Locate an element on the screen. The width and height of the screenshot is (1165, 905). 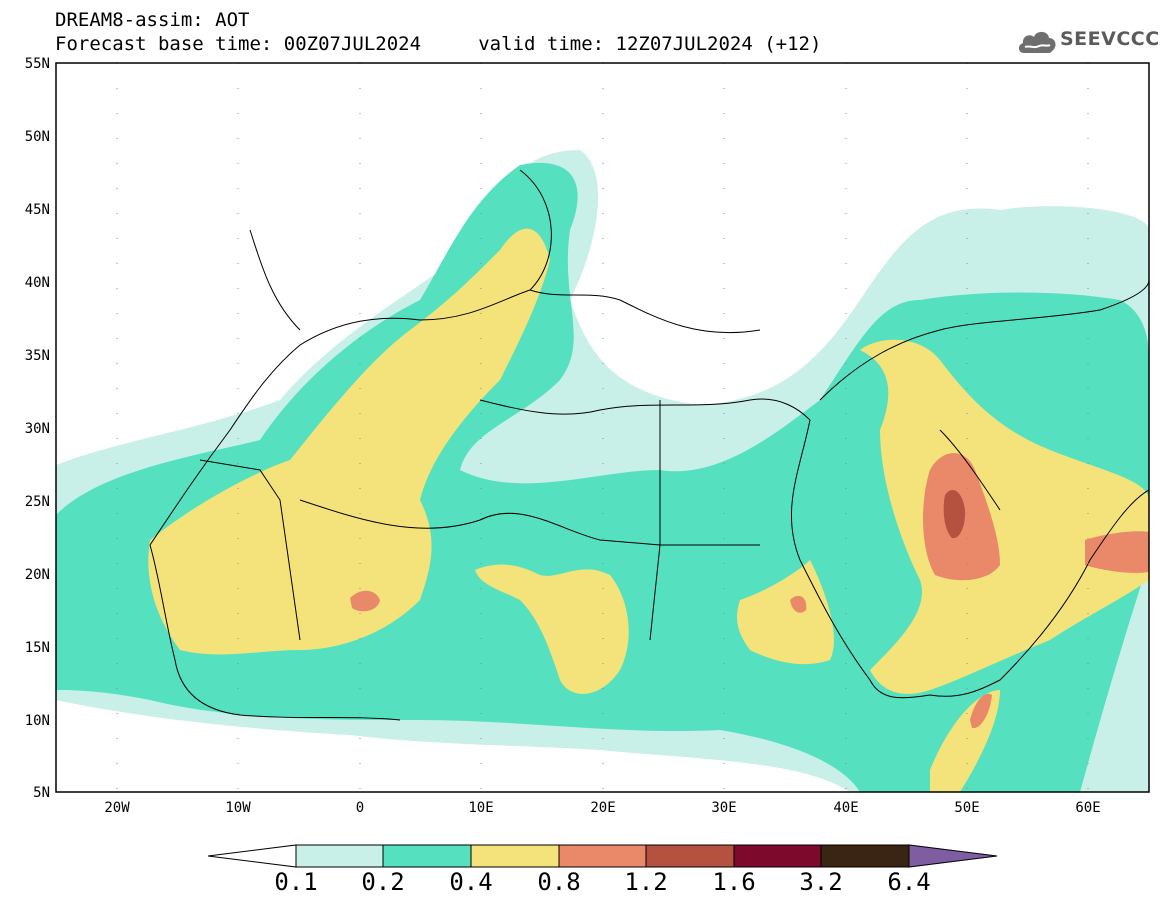
lat-label: 45N is located at coordinates (37, 210).